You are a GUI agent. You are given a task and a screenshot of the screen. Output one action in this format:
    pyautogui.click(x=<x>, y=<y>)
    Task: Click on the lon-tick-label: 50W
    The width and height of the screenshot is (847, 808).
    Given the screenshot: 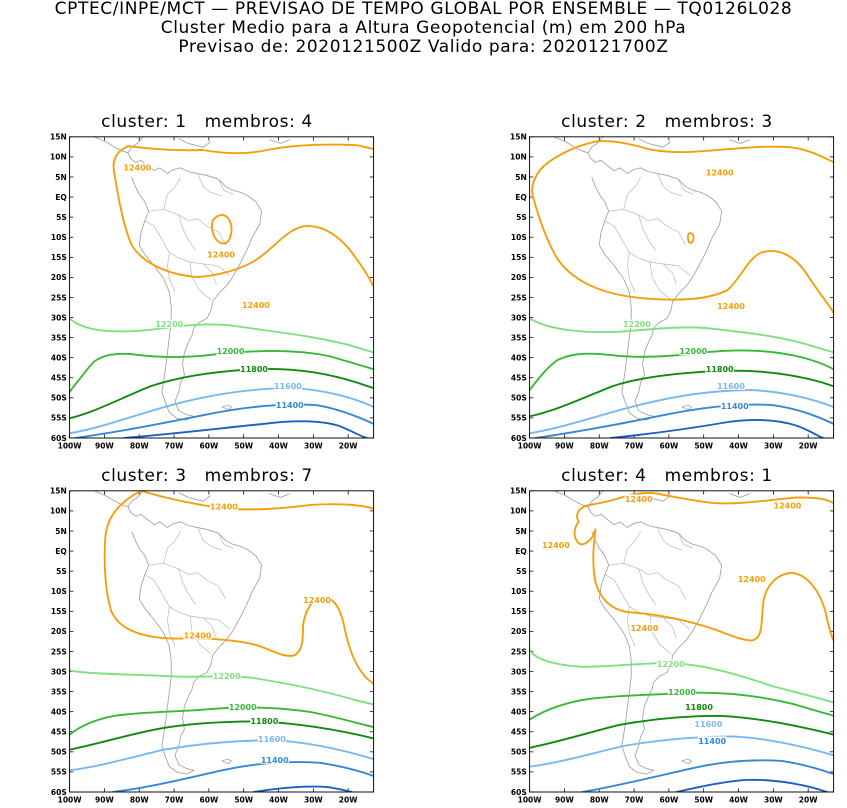 What is the action you would take?
    pyautogui.click(x=243, y=799)
    